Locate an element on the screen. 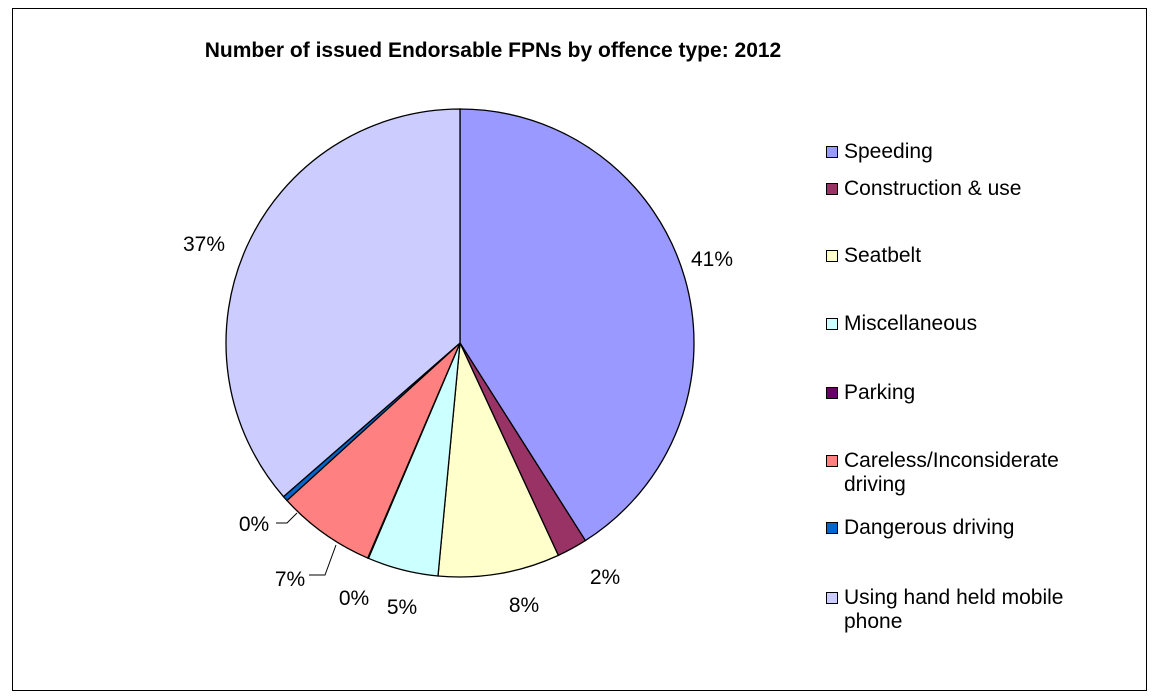 This screenshot has width=1159, height=699. legend-item-dangerous-driving: Dangerous driving is located at coordinates (975, 528).